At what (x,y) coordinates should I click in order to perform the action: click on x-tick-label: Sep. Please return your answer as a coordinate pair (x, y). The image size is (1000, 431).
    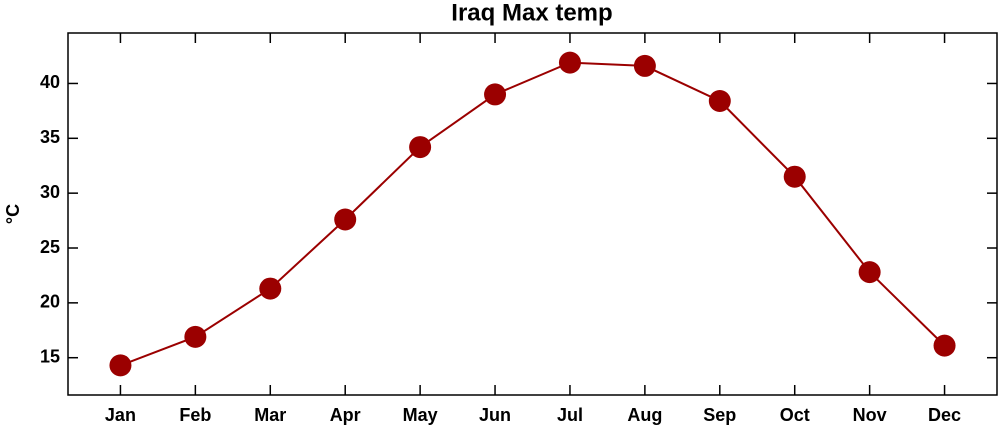
    Looking at the image, I should click on (719, 415).